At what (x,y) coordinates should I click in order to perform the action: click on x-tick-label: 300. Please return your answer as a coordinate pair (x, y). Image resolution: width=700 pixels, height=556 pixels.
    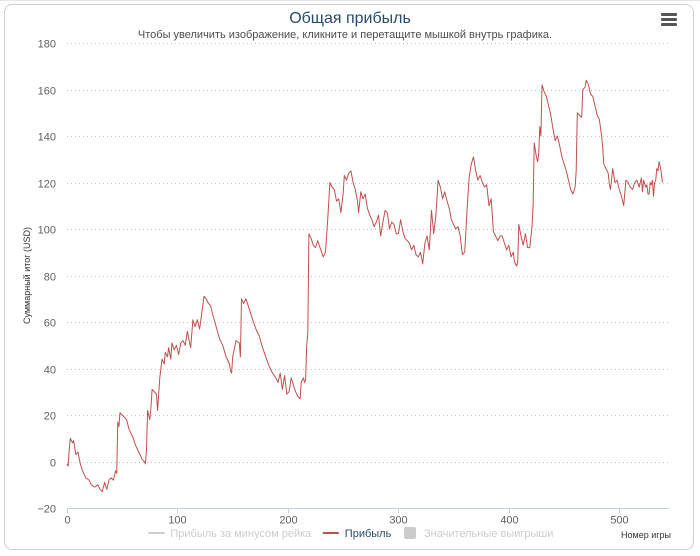
    Looking at the image, I should click on (398, 521).